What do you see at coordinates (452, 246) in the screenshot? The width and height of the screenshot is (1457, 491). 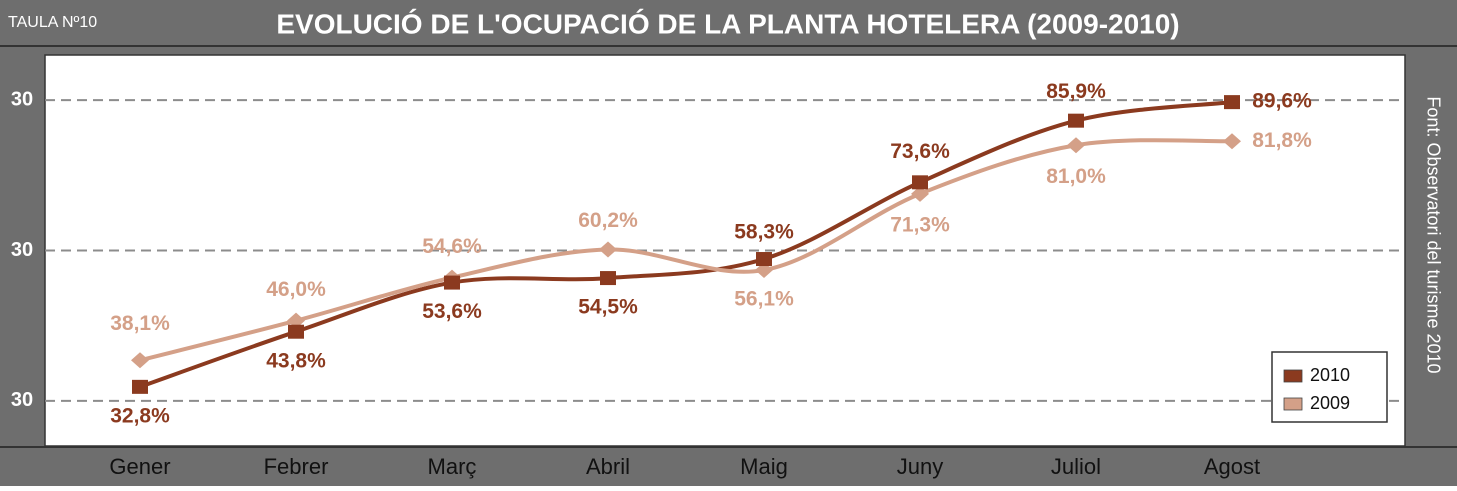 I see `data-label: 54,6%` at bounding box center [452, 246].